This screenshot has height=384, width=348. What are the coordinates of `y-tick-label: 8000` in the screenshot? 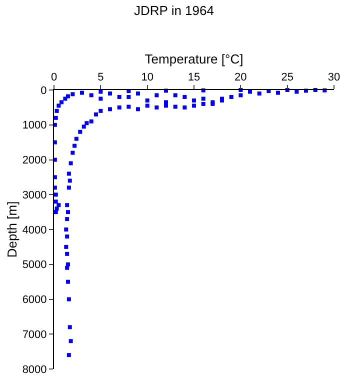 It's located at (34, 370).